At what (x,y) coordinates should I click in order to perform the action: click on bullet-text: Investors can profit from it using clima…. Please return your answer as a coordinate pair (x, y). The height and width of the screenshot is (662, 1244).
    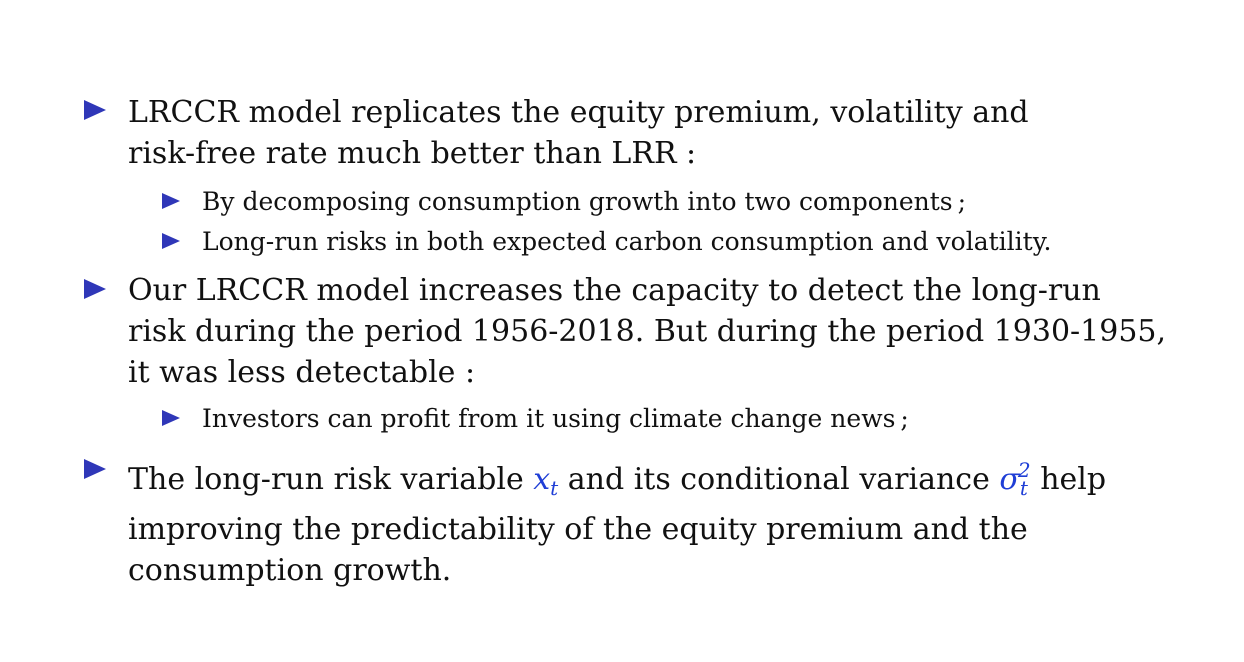
    Looking at the image, I should click on (555, 418).